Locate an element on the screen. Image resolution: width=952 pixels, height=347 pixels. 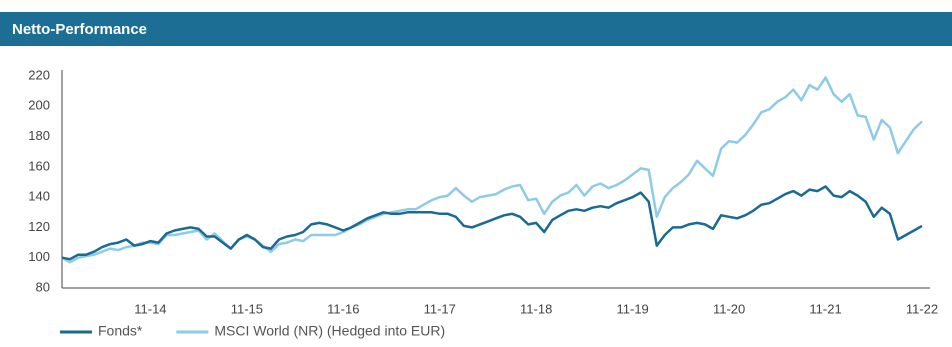
y-tick-label: 120 is located at coordinates (39, 226).